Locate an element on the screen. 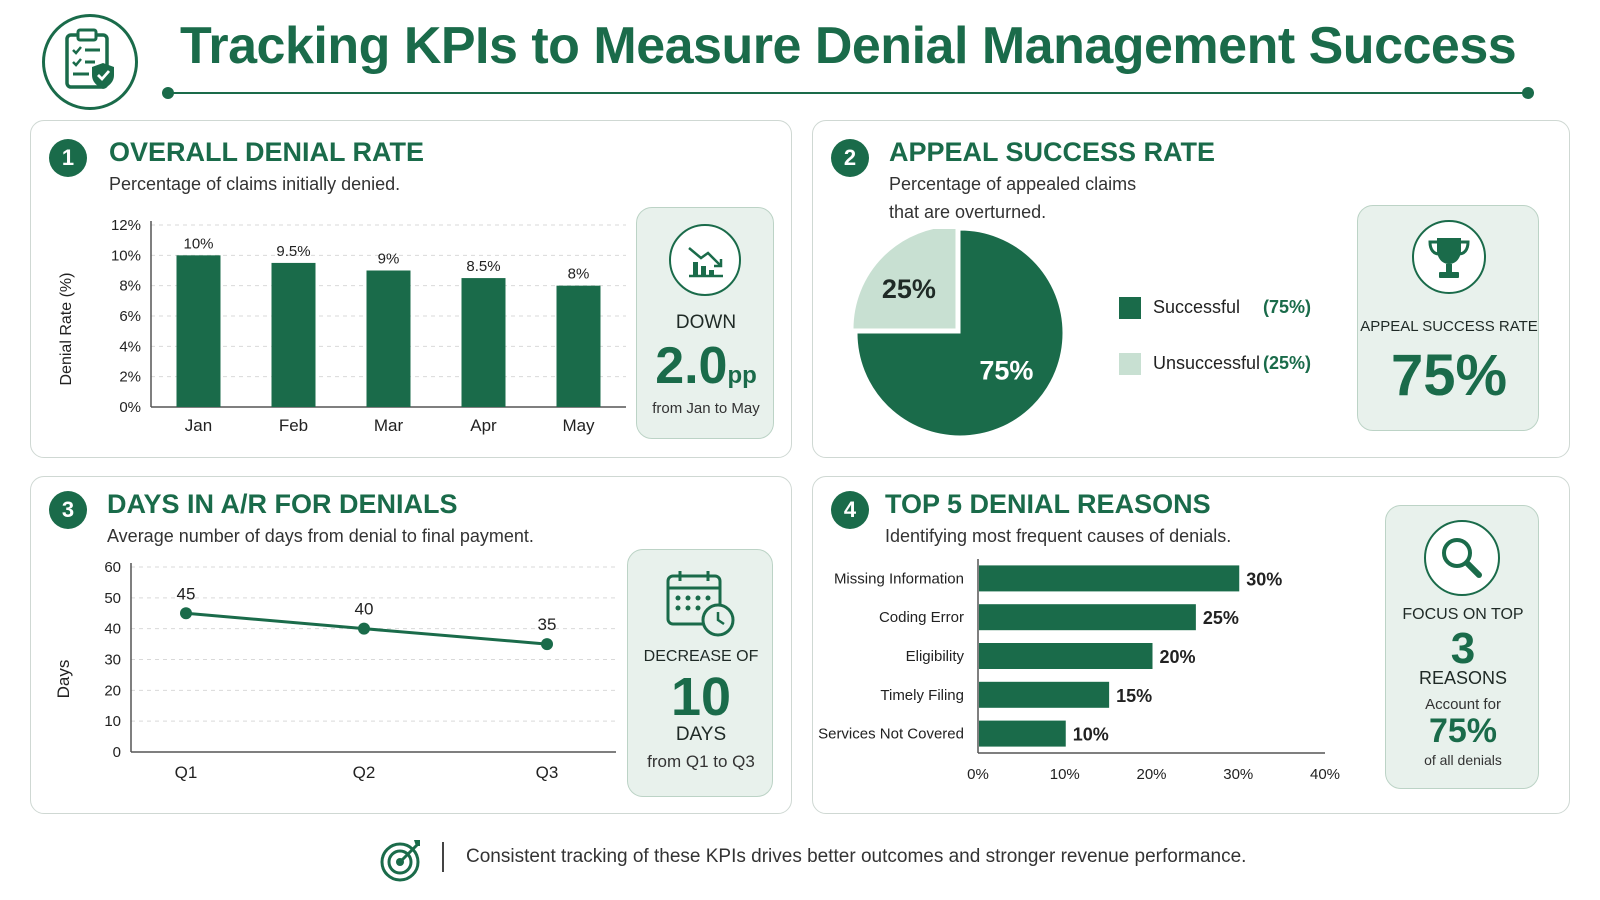 Image resolution: width=1600 pixels, height=900 pixels. appeal-stat-box: APPEAL SUCCESS RATE 75% is located at coordinates (1448, 318).